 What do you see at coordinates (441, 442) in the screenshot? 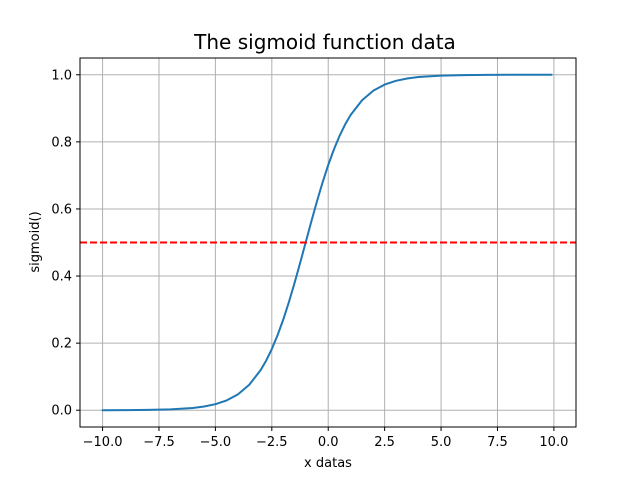
I see `x-tick-label: 5.0` at bounding box center [441, 442].